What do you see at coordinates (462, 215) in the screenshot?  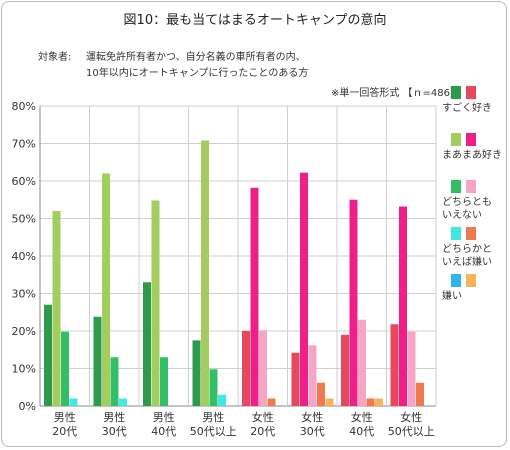 I see `legend-label: いえない` at bounding box center [462, 215].